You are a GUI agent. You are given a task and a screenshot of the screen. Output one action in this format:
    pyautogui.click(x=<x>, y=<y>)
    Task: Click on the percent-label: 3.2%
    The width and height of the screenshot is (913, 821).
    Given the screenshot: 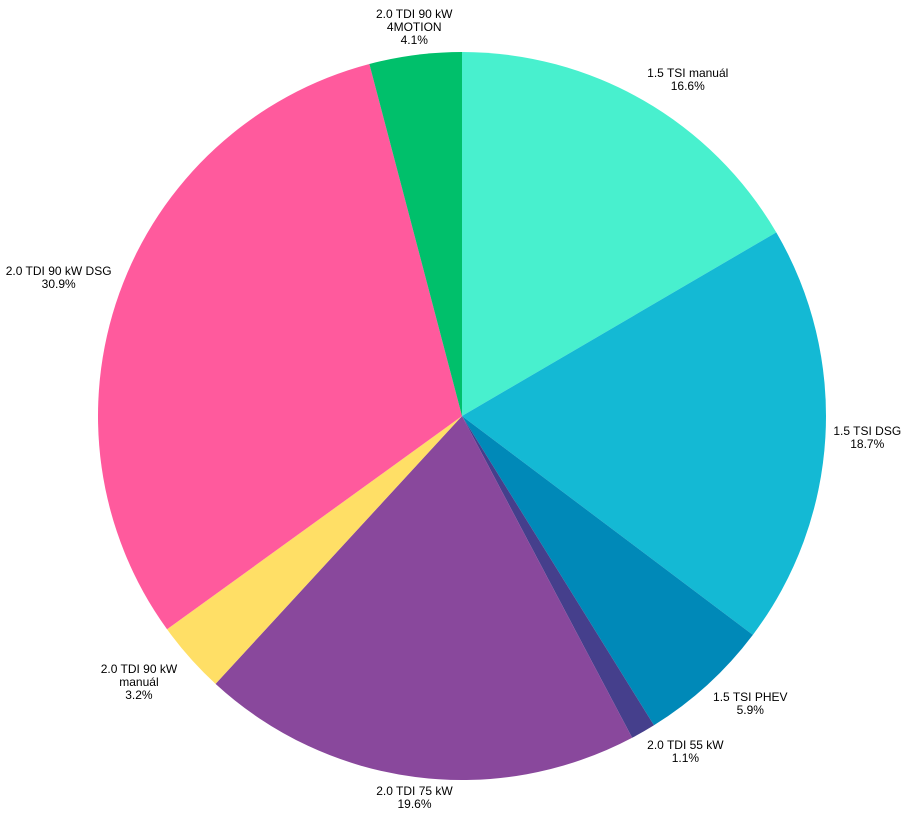 What is the action you would take?
    pyautogui.click(x=139, y=695)
    